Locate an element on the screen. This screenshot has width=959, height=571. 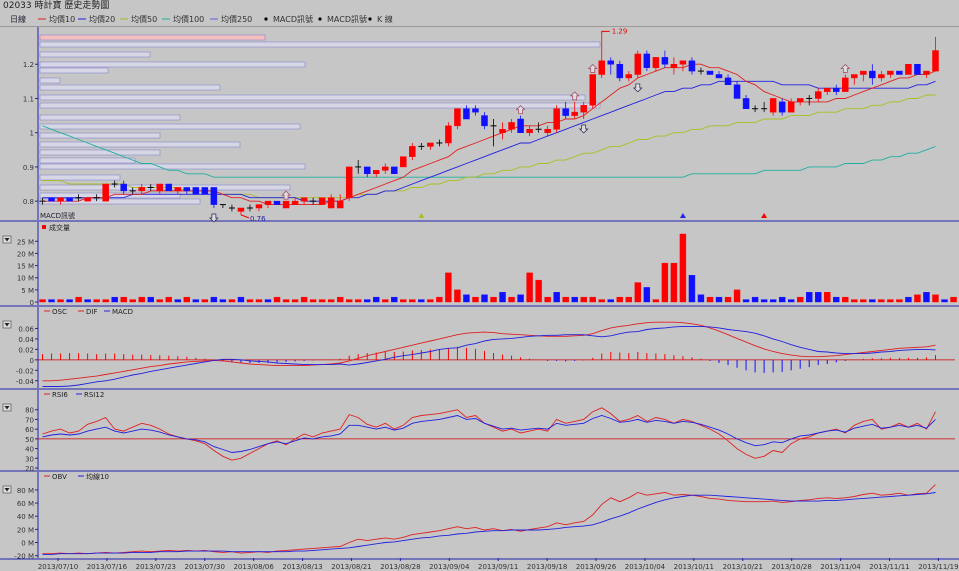
macd-line is located at coordinates (489, 356).